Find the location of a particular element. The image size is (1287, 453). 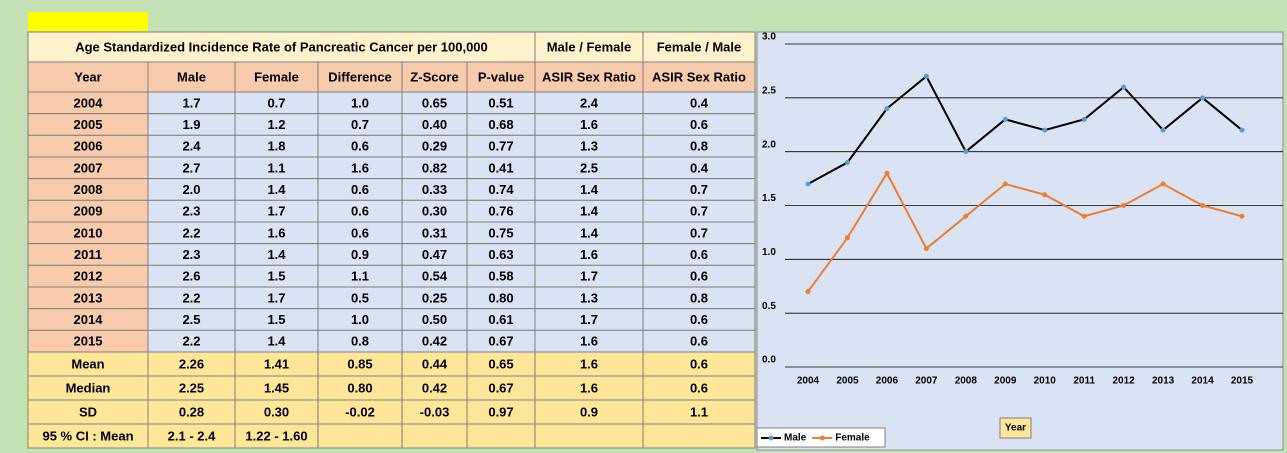

cell-text: 1.9 is located at coordinates (191, 124).